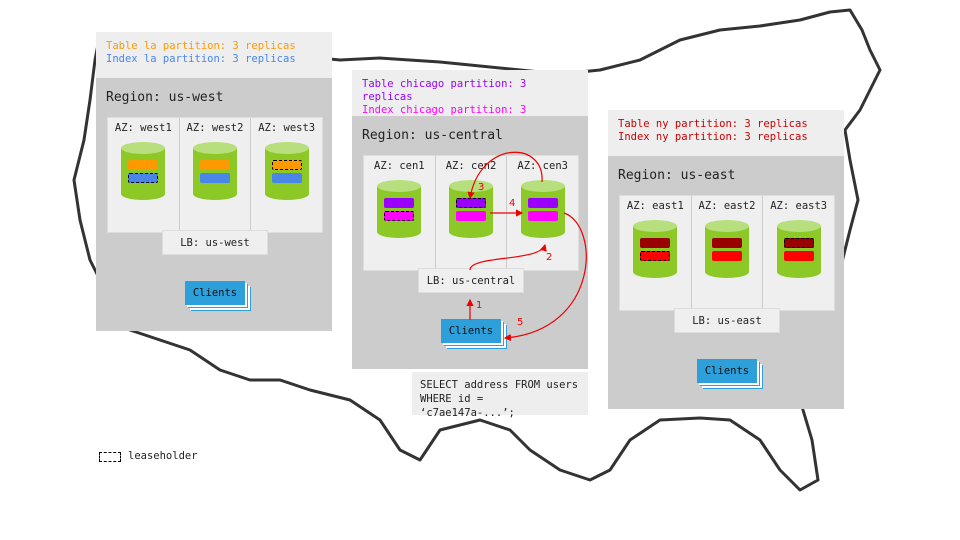 This screenshot has width=960, height=540. Describe the element at coordinates (713, 124) in the screenshot. I see `partition-line: Table ny partition: 3 replicas` at that location.